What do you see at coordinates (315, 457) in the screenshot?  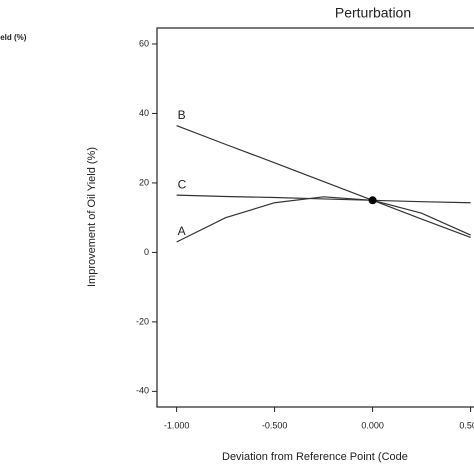 I see `x-axis-label: Deviation from Reference Point (Code` at bounding box center [315, 457].